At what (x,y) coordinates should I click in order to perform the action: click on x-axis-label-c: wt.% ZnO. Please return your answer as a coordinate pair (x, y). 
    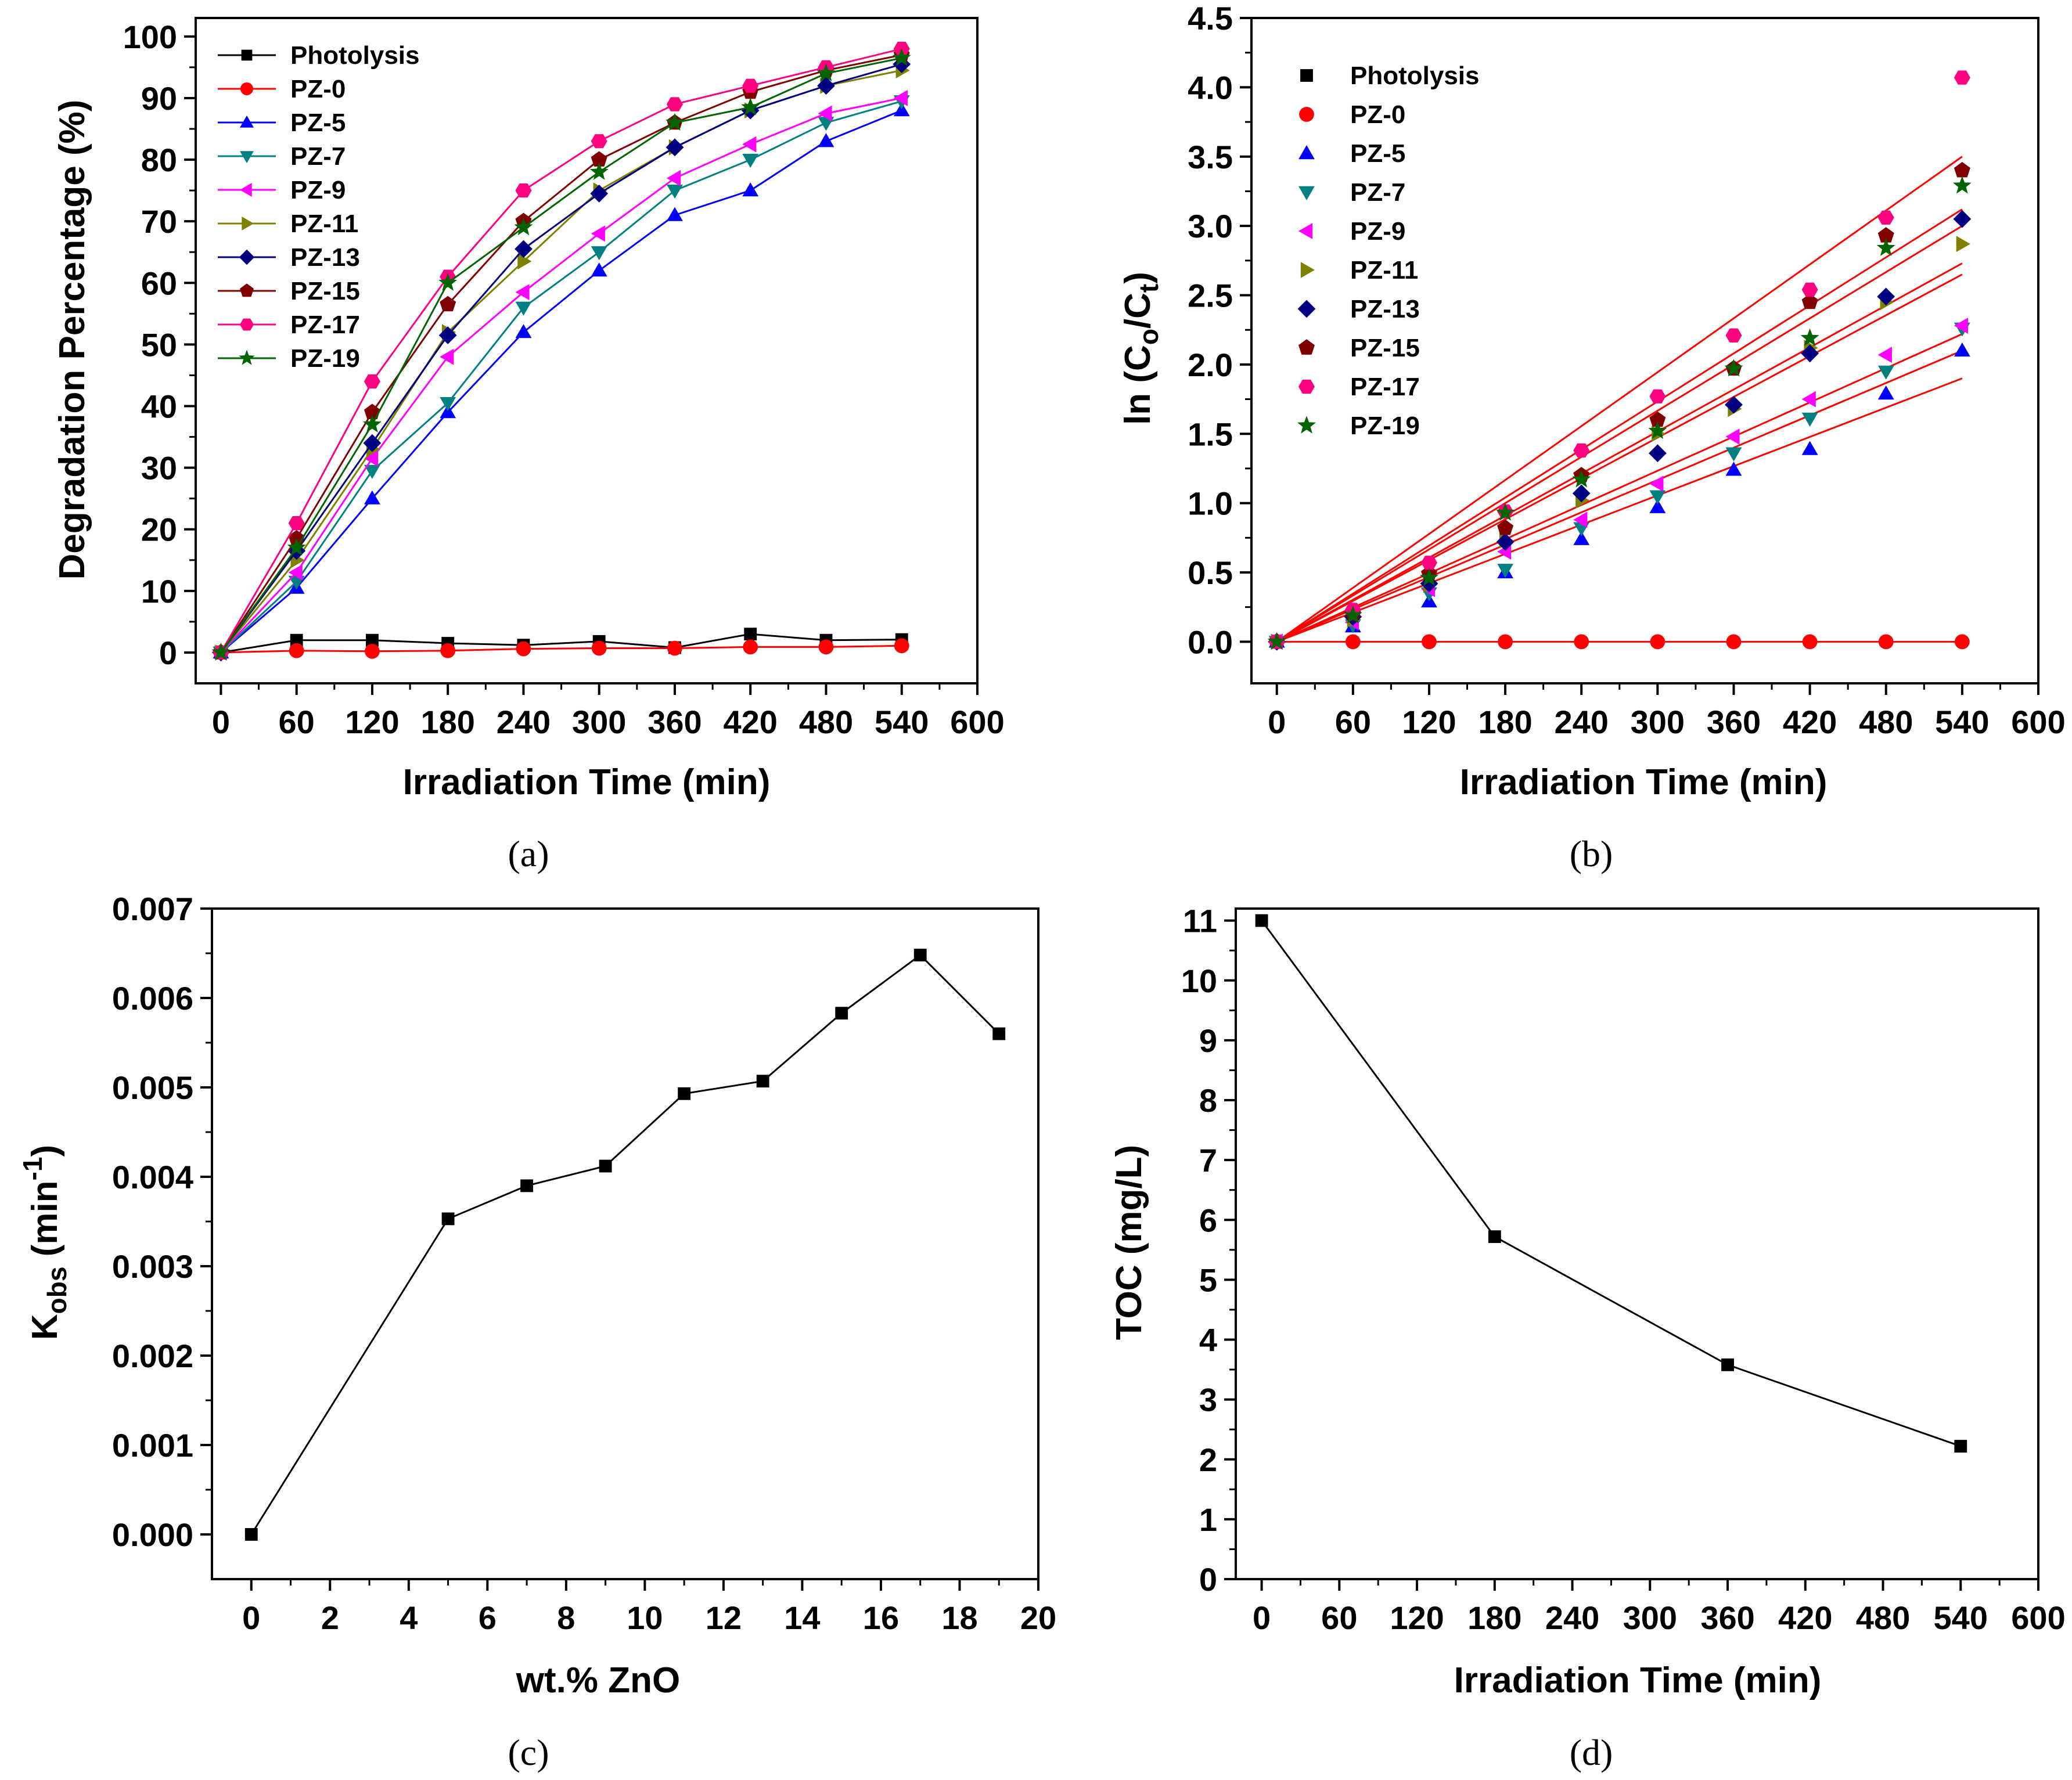
    Looking at the image, I should click on (598, 1680).